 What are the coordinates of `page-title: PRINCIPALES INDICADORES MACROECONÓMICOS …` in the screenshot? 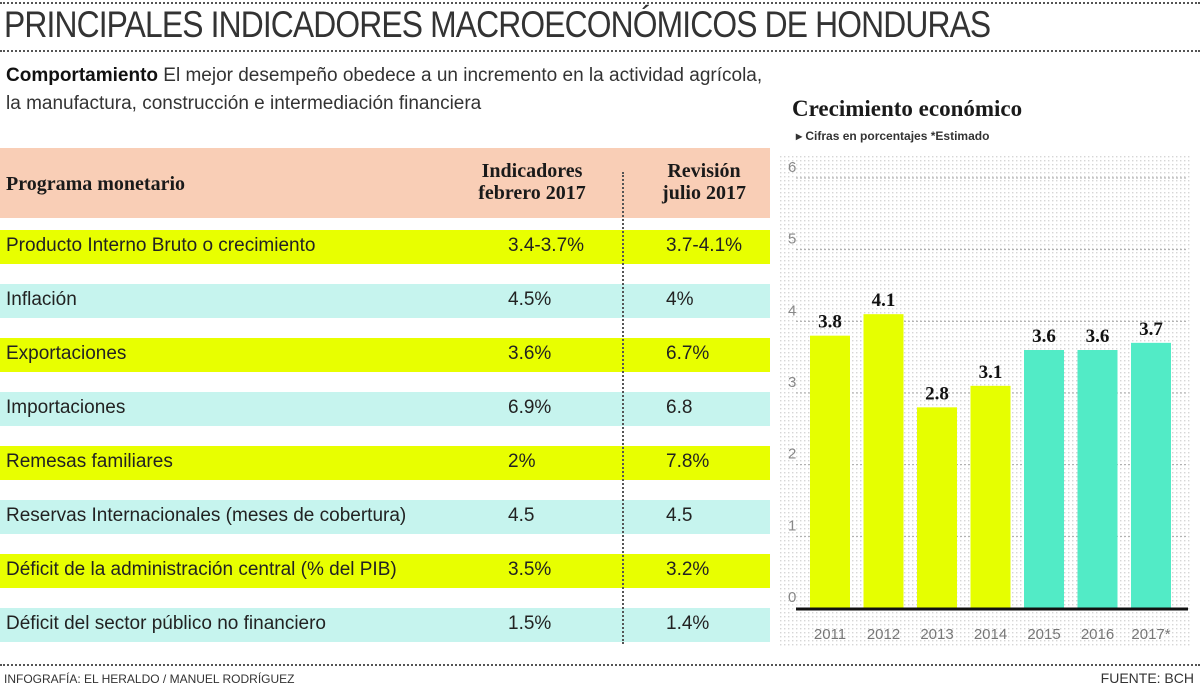 It's located at (497, 24).